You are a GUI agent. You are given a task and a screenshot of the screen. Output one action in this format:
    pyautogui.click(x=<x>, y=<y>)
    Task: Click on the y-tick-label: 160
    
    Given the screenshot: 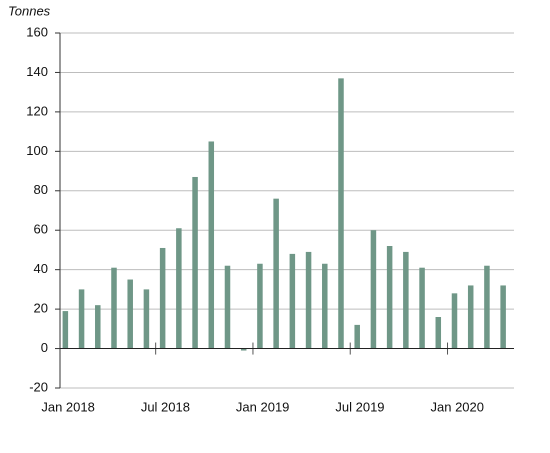 What is the action you would take?
    pyautogui.click(x=37, y=31)
    